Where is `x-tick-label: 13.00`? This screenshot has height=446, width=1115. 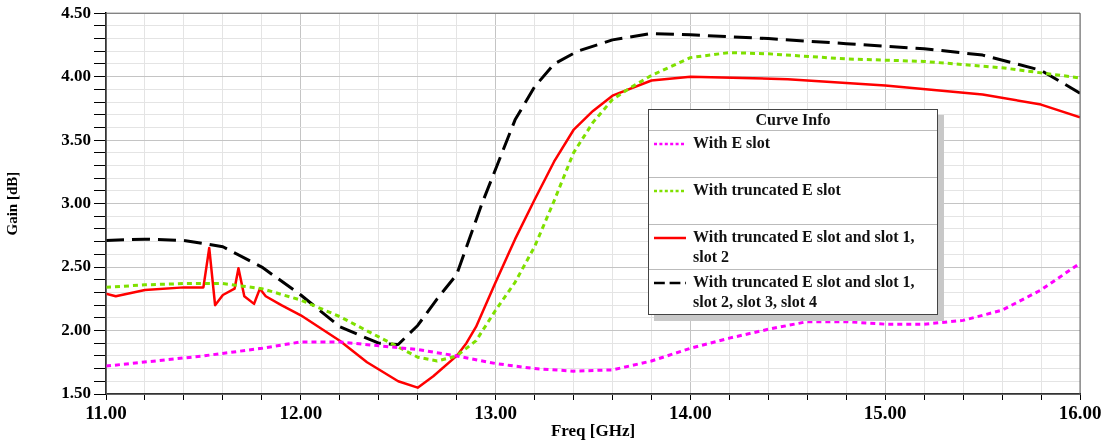
x-tick-label: 13.00 is located at coordinates (495, 413).